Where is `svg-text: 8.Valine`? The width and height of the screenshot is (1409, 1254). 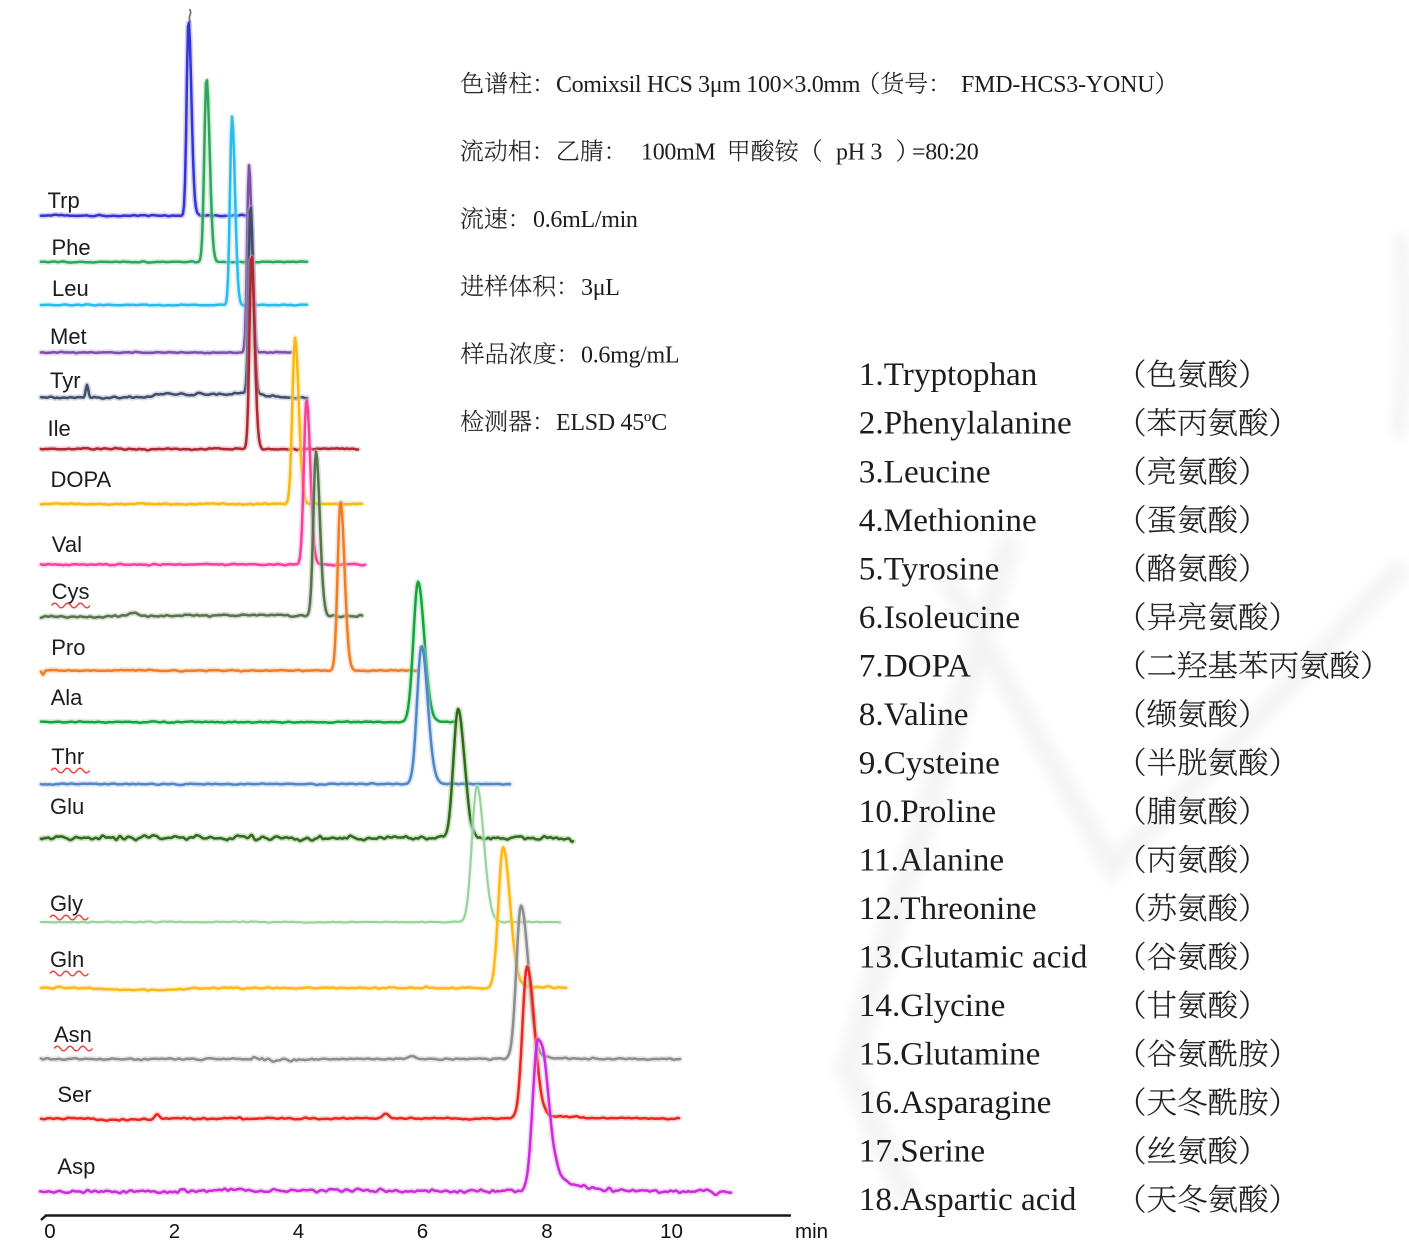
svg-text: 8.Valine is located at coordinates (914, 714).